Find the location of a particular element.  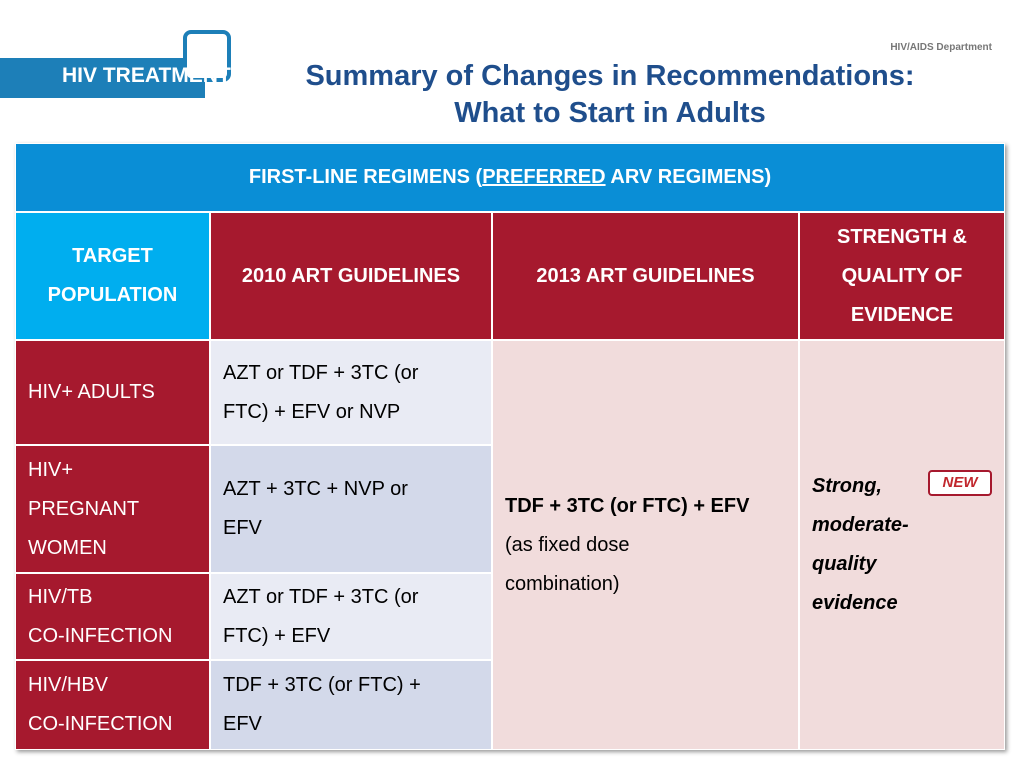

column-header-line: 2013 ART GUIDELINES is located at coordinates (645, 275).